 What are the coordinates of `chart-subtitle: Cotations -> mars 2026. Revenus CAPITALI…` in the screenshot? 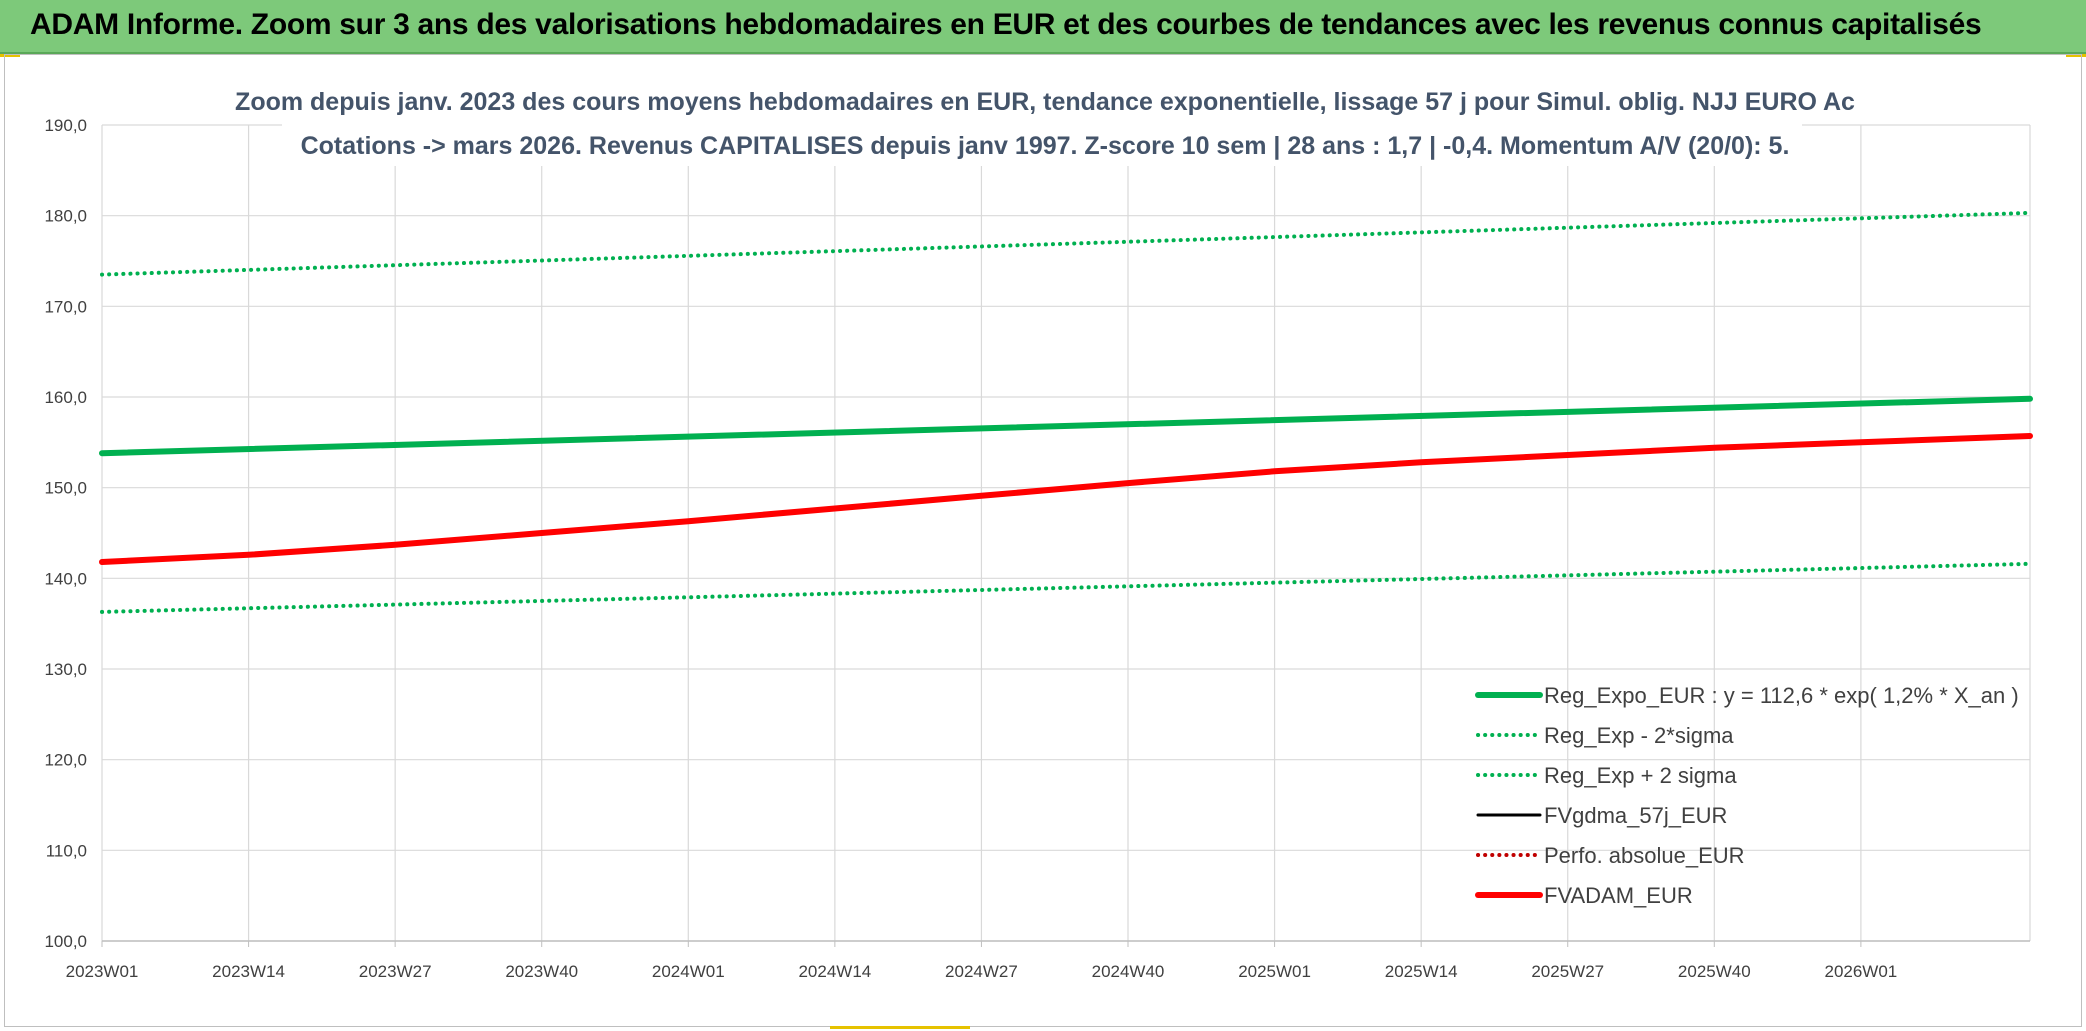 It's located at (1045, 146).